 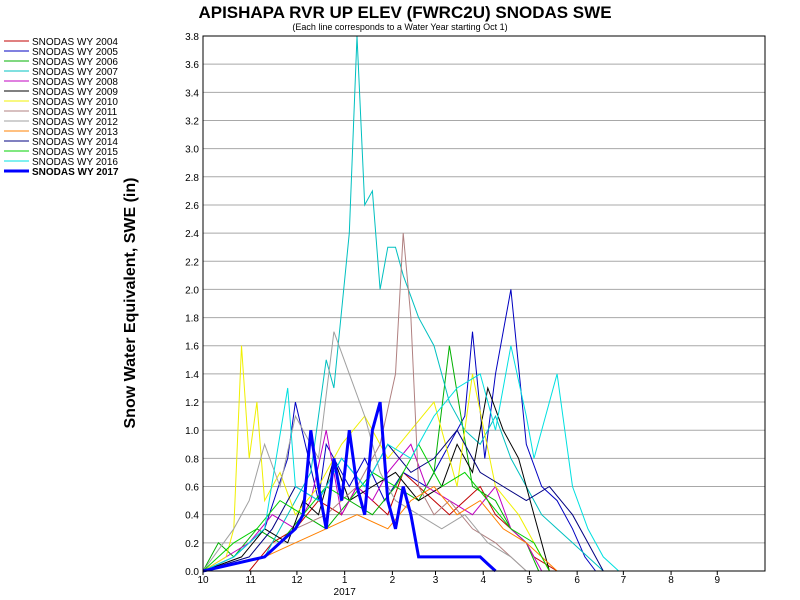 I want to click on y-tick-label: 3.8, so click(x=192, y=37).